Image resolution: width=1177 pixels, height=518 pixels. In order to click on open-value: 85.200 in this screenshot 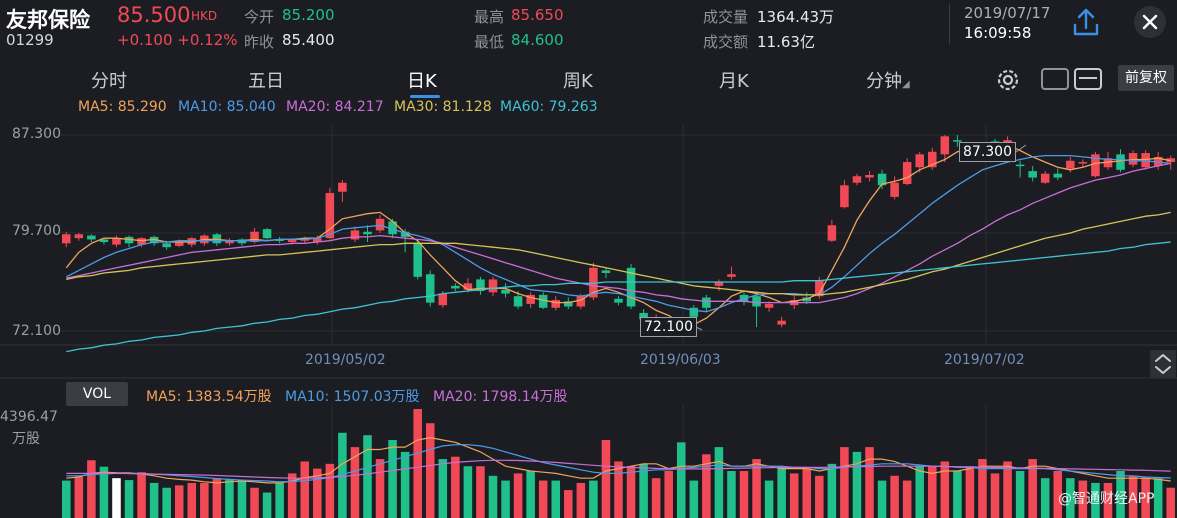, I will do `click(308, 15)`.